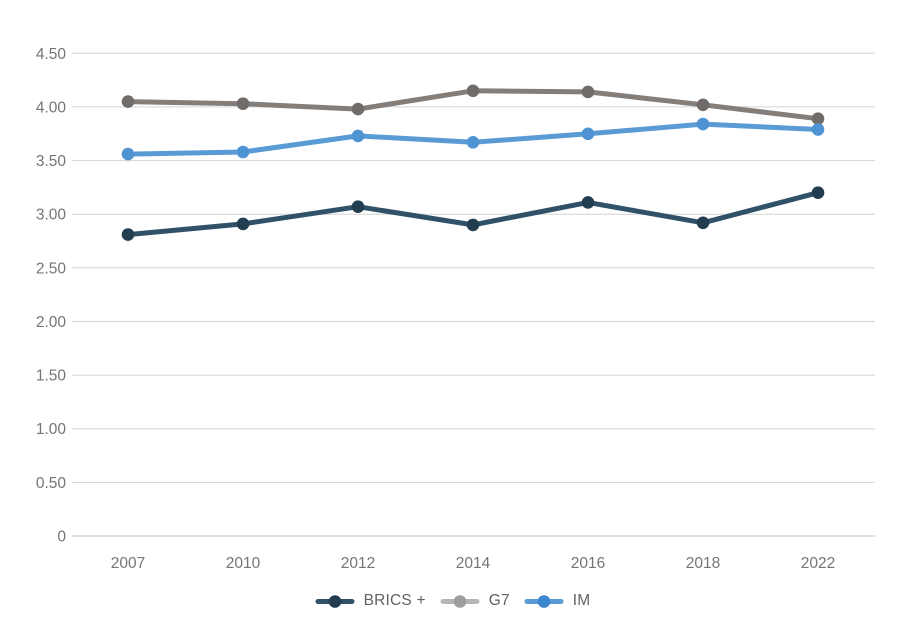  What do you see at coordinates (499, 600) in the screenshot?
I see `legend-label-g7: G7` at bounding box center [499, 600].